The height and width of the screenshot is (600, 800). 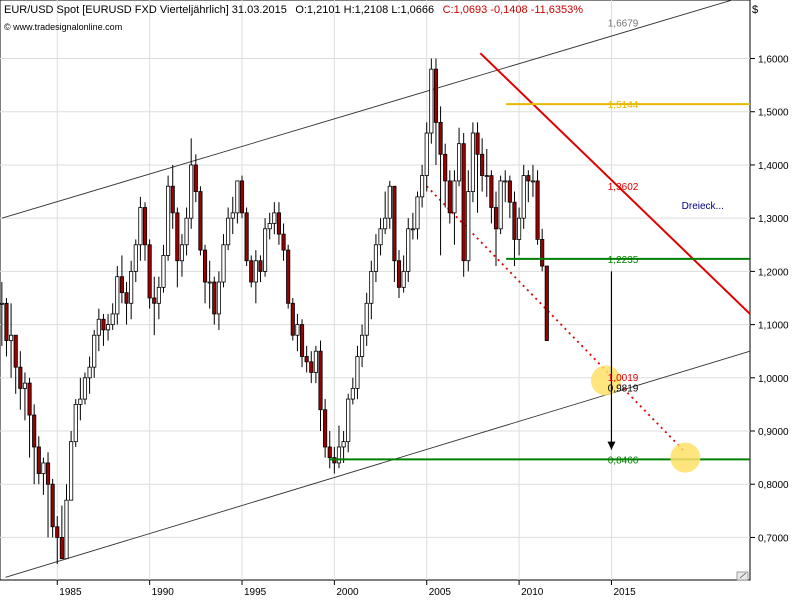 What do you see at coordinates (163, 592) in the screenshot?
I see `x-tick-label: 1990` at bounding box center [163, 592].